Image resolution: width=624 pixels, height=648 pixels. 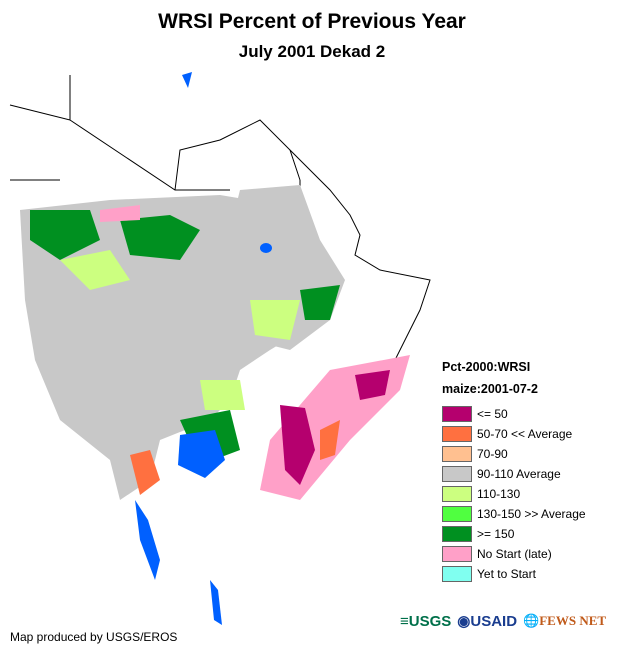 What do you see at coordinates (514, 414) in the screenshot?
I see `legend-item: <= 50` at bounding box center [514, 414].